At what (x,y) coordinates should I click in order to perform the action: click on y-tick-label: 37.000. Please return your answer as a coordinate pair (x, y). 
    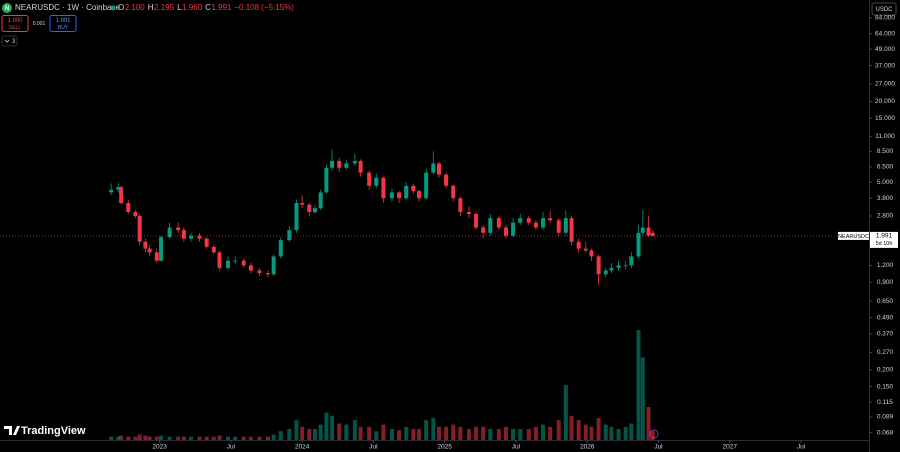
    Looking at the image, I should click on (885, 65).